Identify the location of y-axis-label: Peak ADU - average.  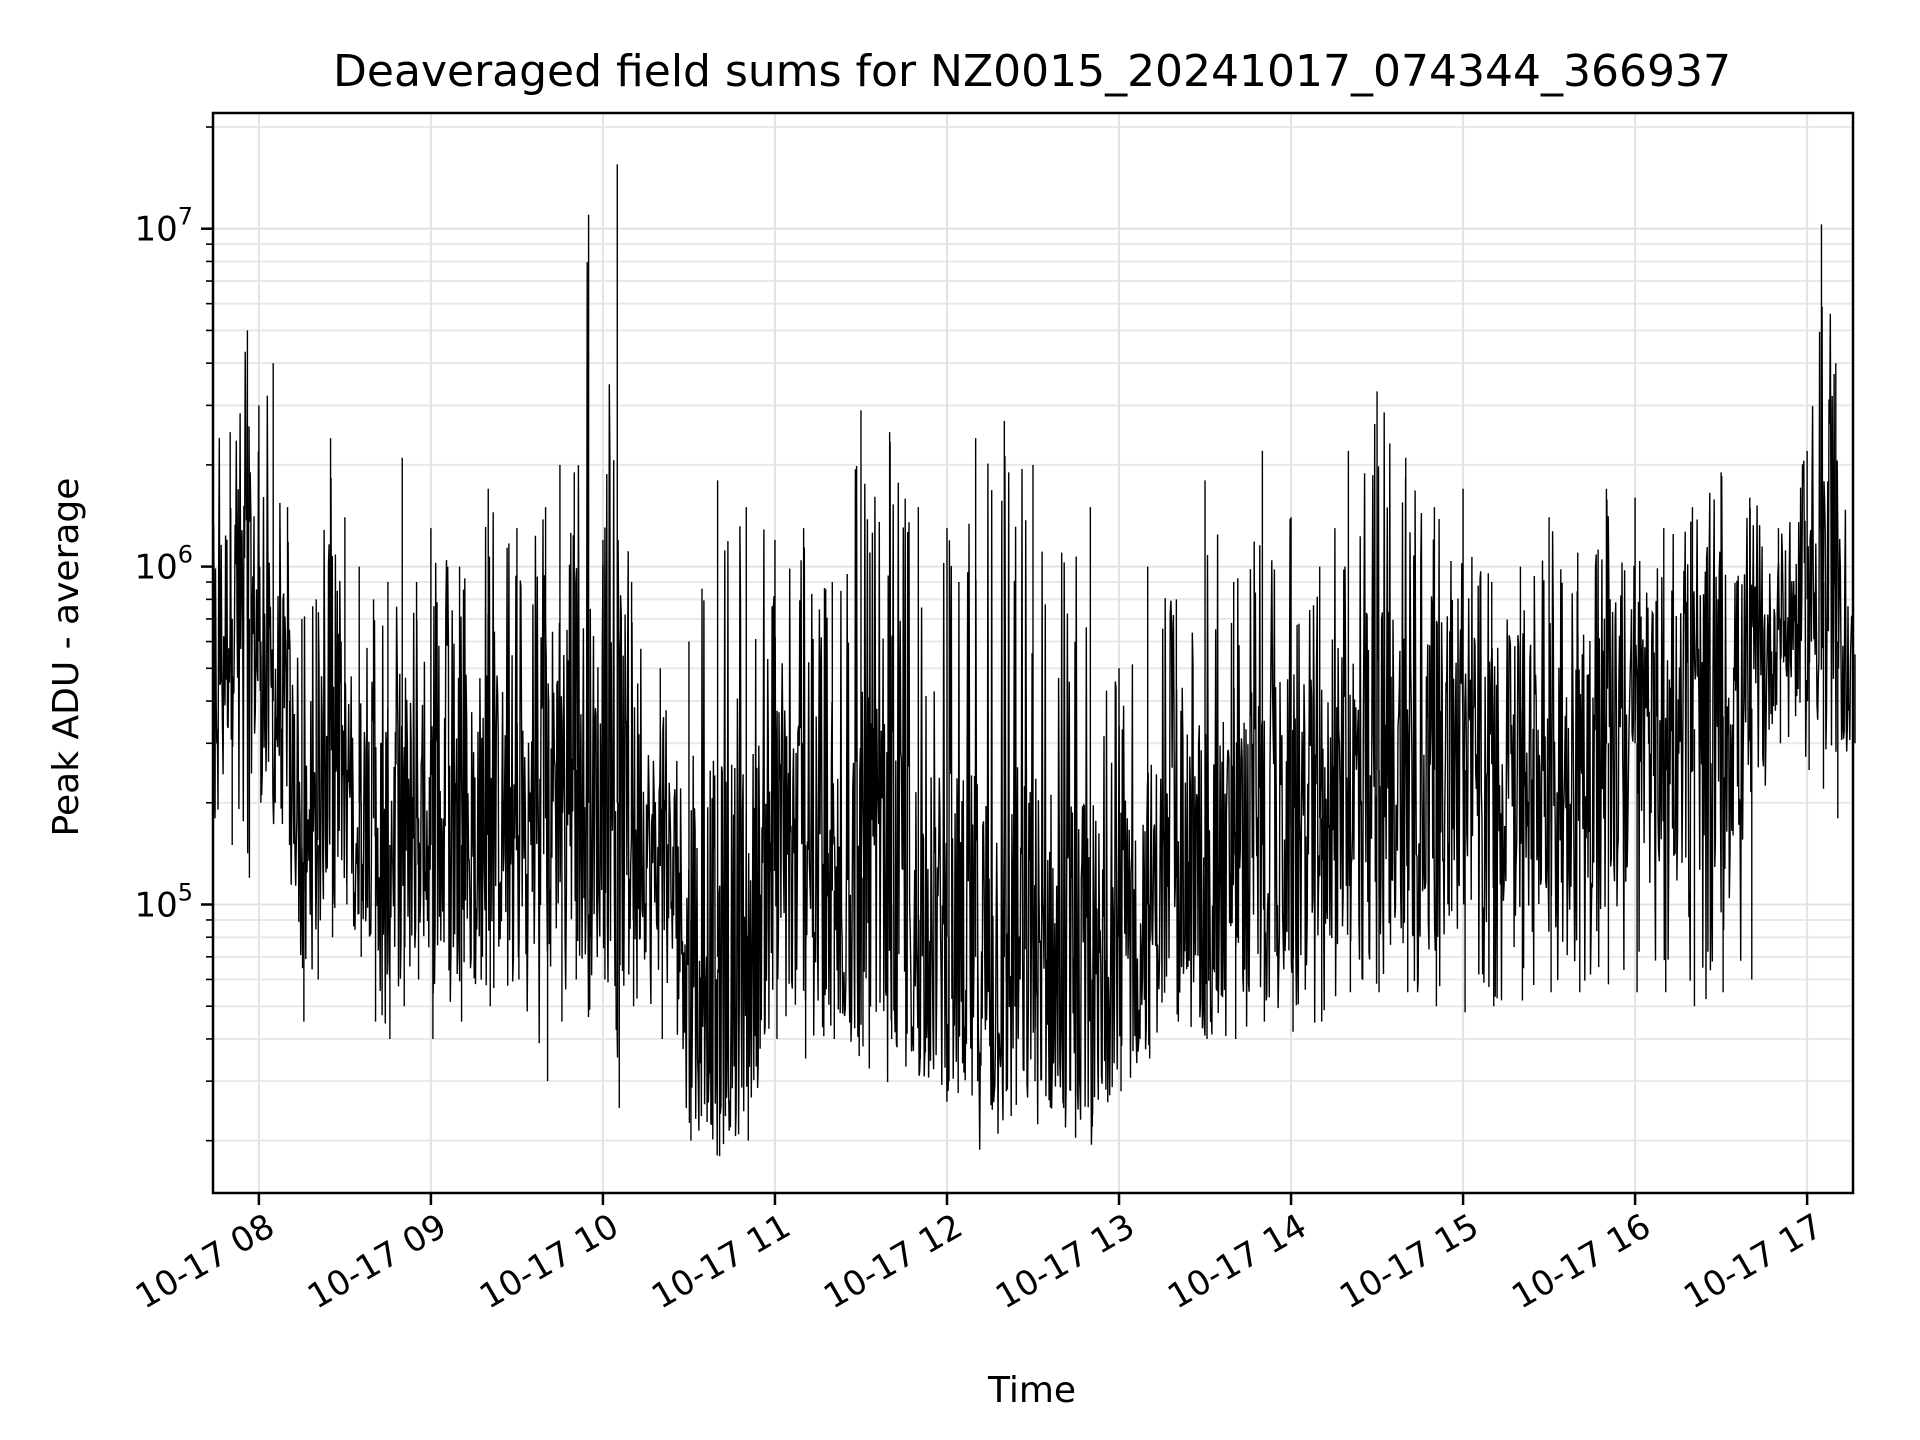
(66, 657).